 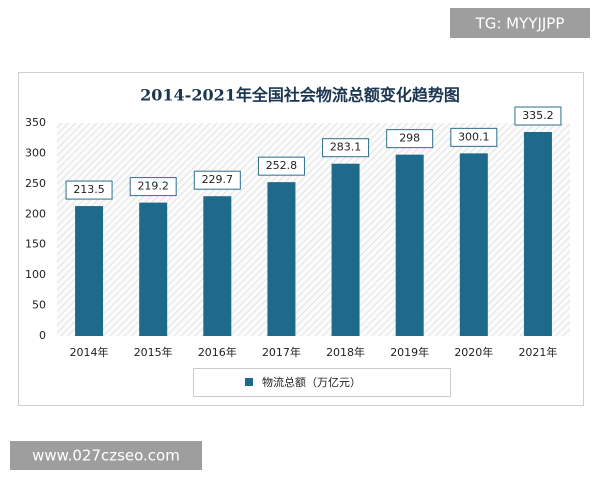 I want to click on x-tick-label: 2017年, so click(x=281, y=352).